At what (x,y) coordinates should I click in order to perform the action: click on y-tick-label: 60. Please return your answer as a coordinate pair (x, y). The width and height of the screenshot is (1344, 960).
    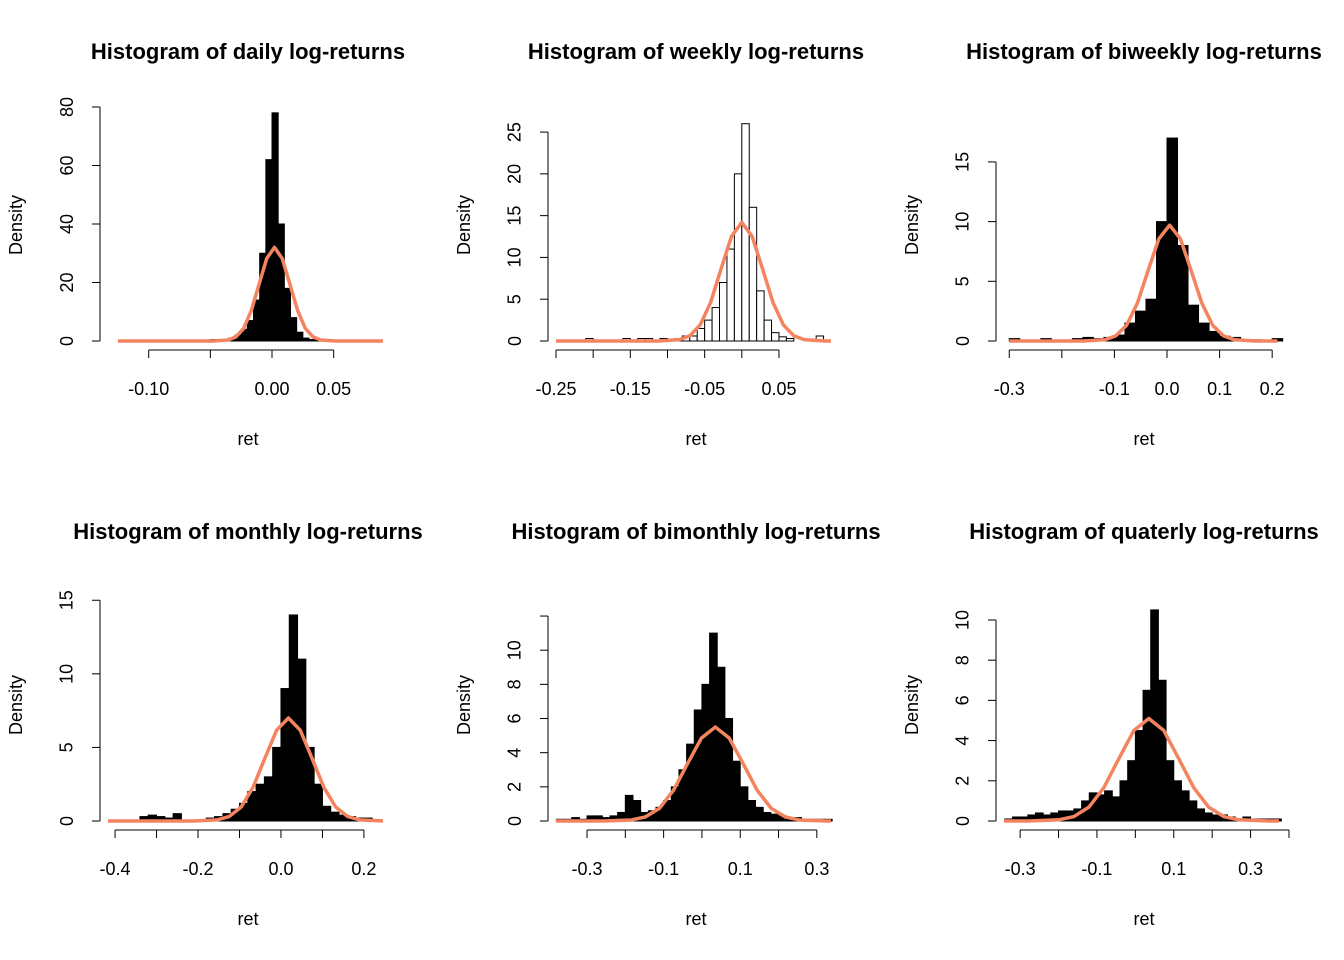
    Looking at the image, I should click on (67, 165).